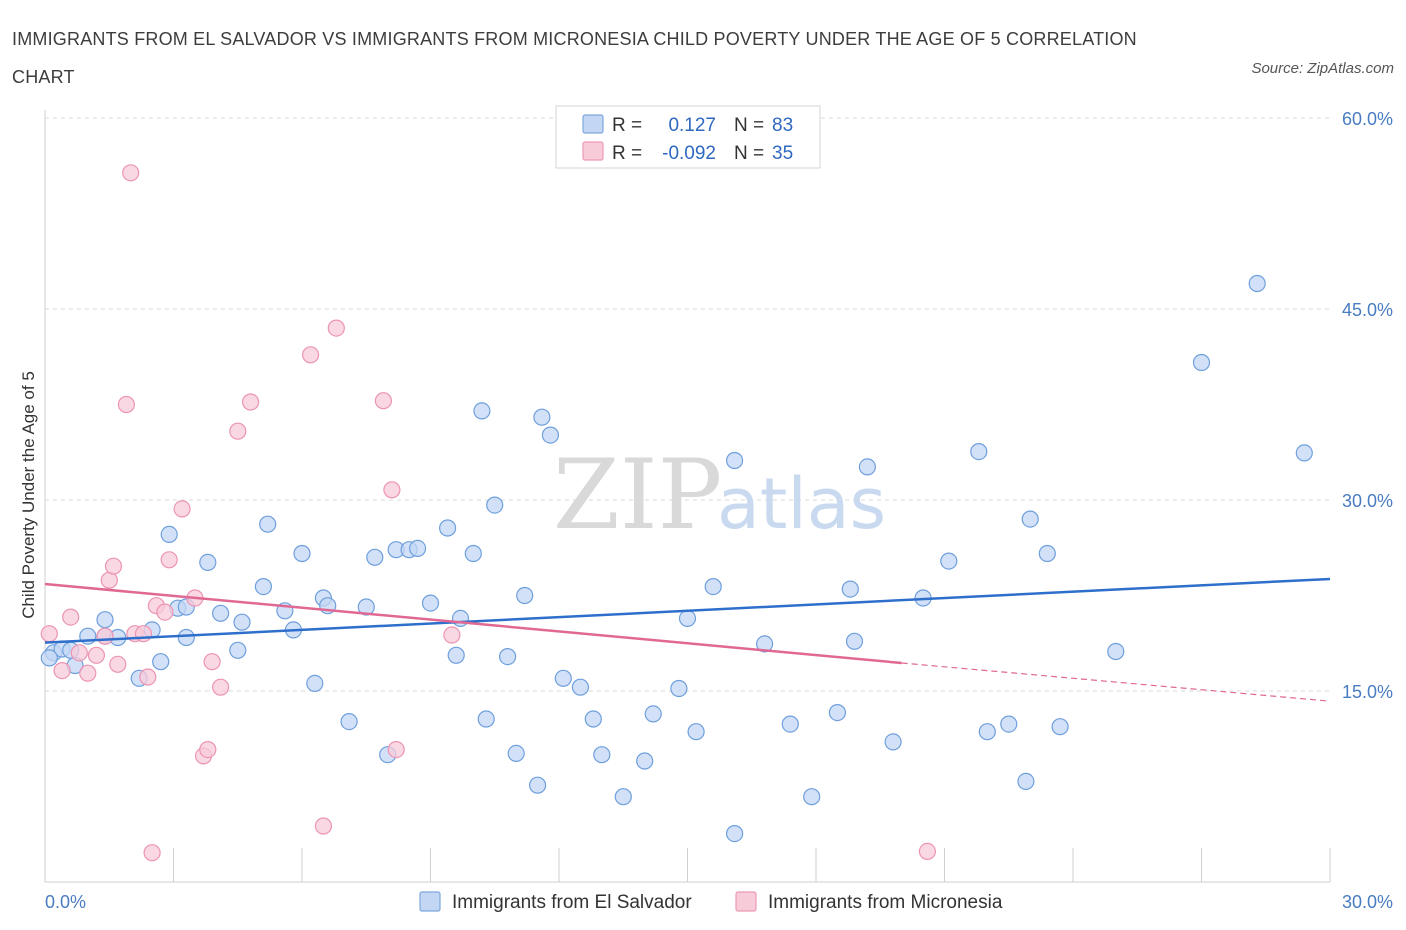 This screenshot has width=1406, height=930. Describe the element at coordinates (749, 153) in the screenshot. I see `legend-n-label-2: N =` at that location.